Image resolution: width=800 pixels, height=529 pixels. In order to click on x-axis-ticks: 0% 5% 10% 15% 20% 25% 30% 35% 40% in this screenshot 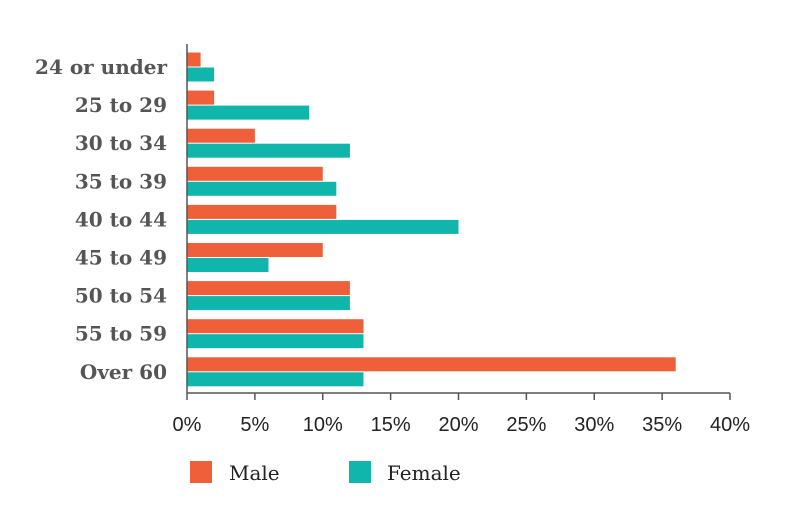, I will do `click(461, 414)`.